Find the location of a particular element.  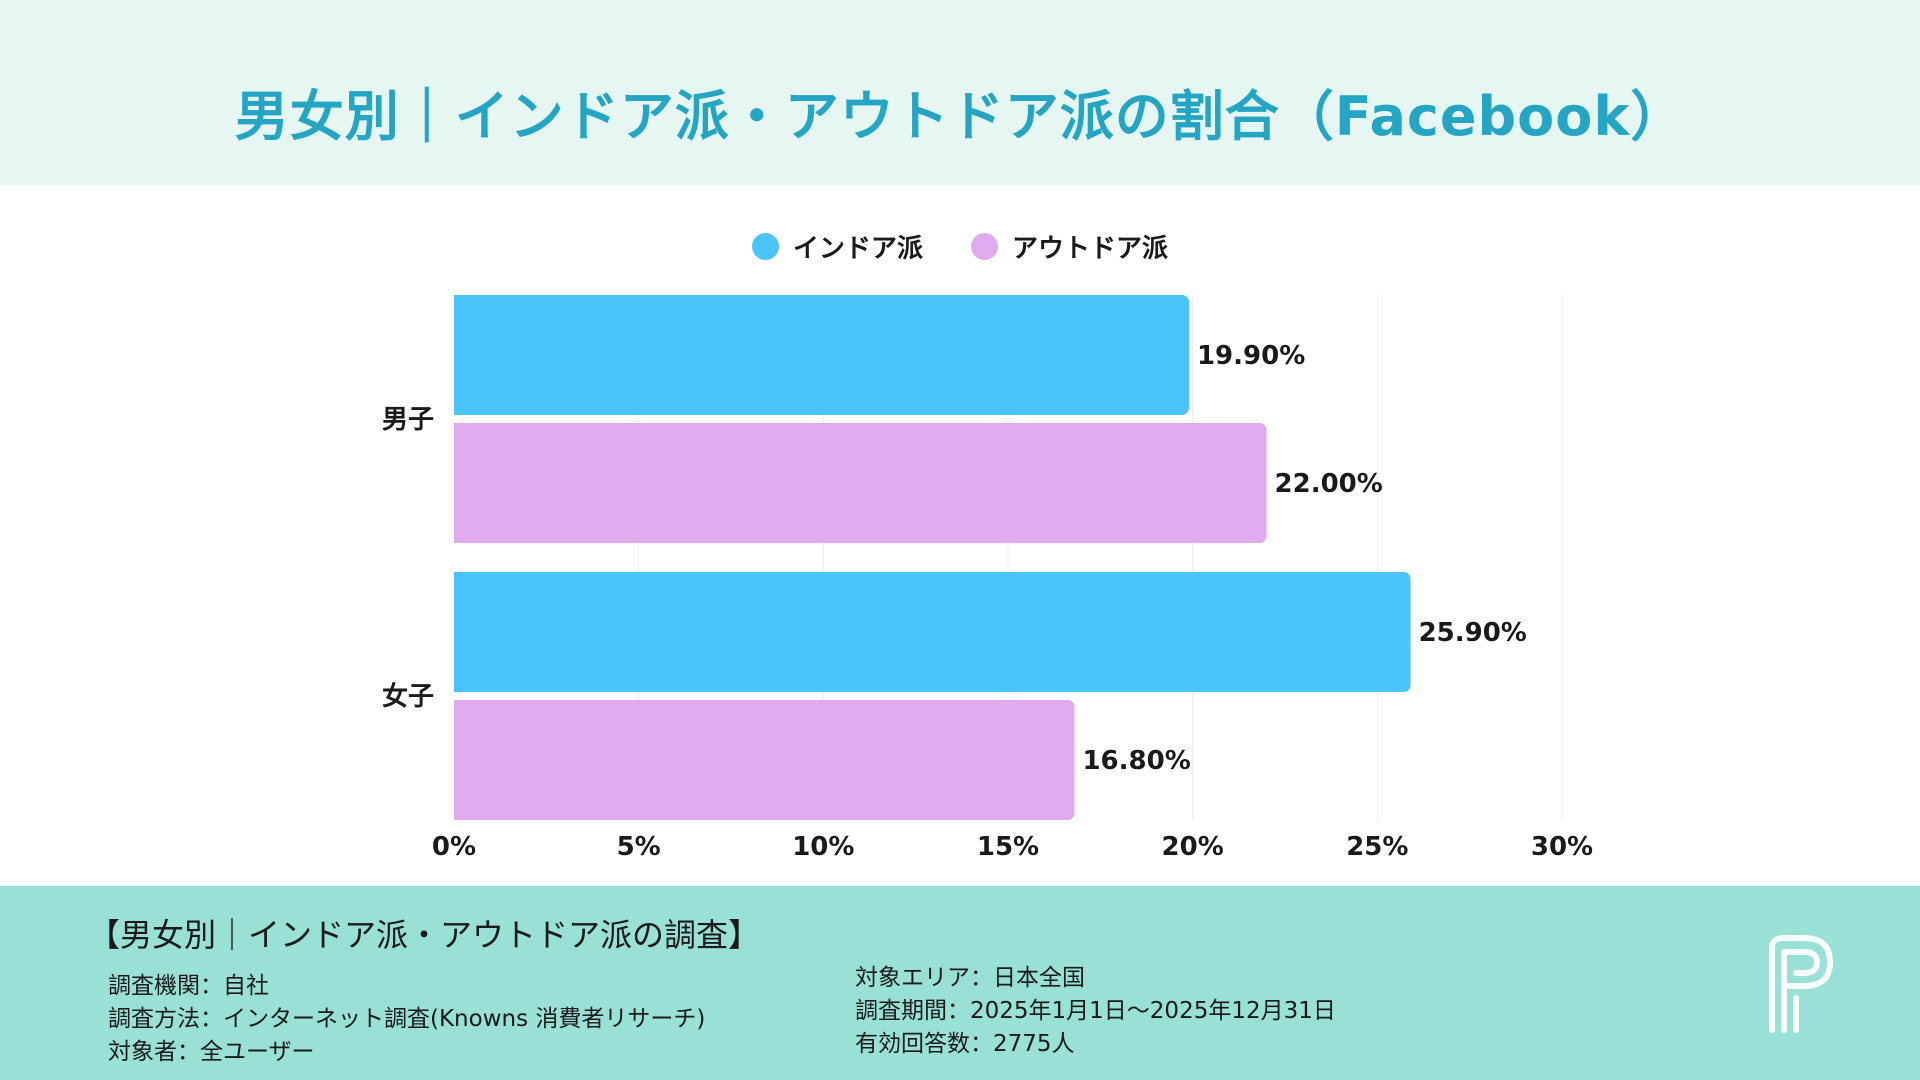

x-tick-label: 0% is located at coordinates (454, 847).